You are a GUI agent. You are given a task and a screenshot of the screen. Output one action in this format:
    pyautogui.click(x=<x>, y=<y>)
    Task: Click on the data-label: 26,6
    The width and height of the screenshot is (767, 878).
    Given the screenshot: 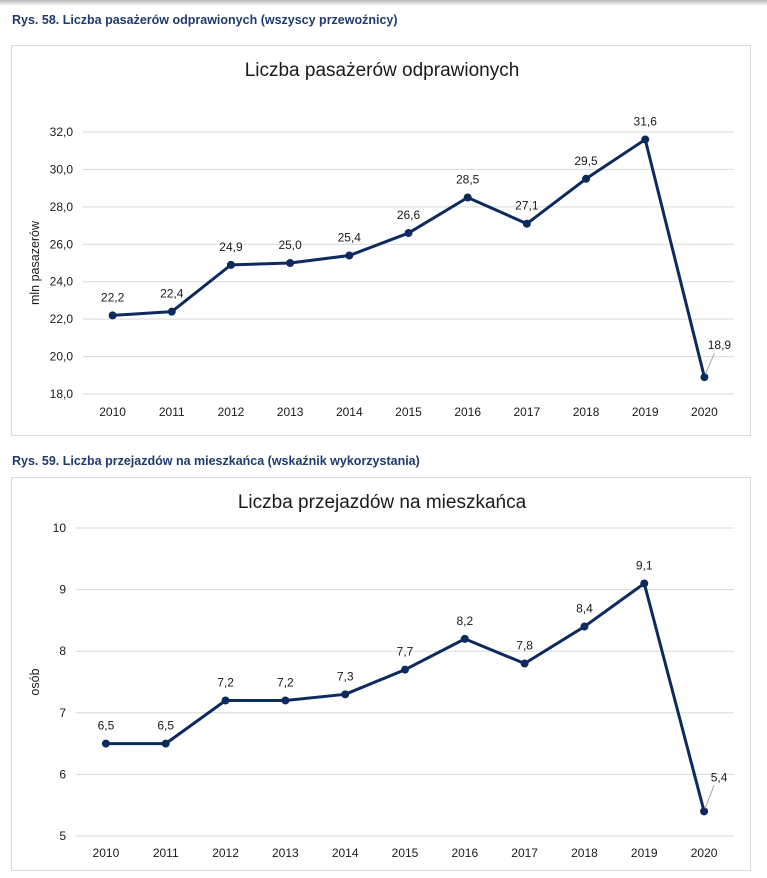 What is the action you would take?
    pyautogui.click(x=409, y=215)
    